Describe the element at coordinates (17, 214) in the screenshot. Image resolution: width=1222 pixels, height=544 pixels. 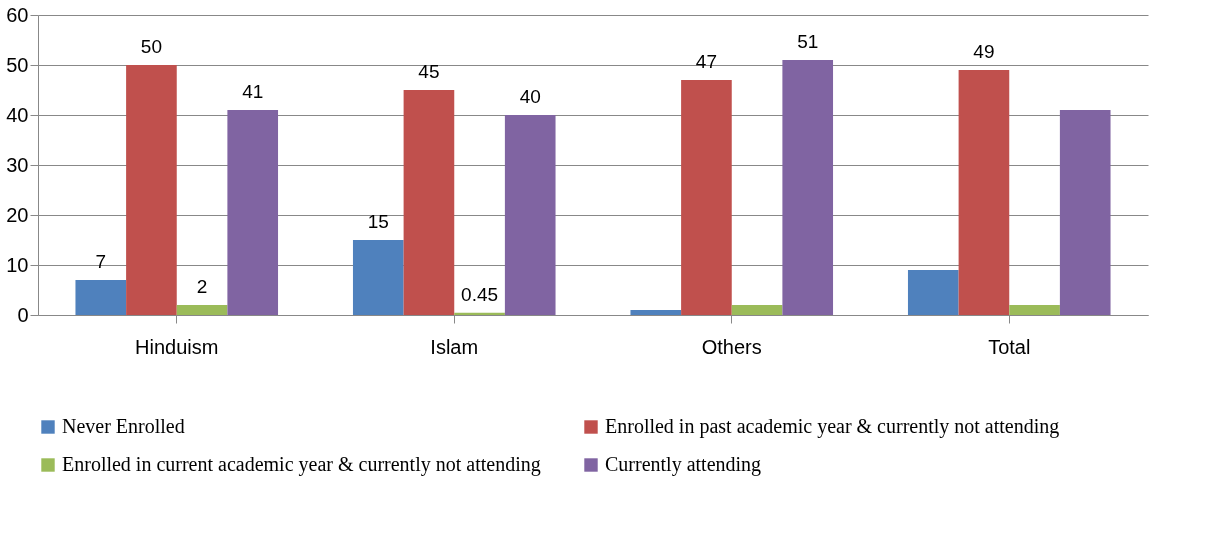
I see `y-tick-label: 20` at that location.